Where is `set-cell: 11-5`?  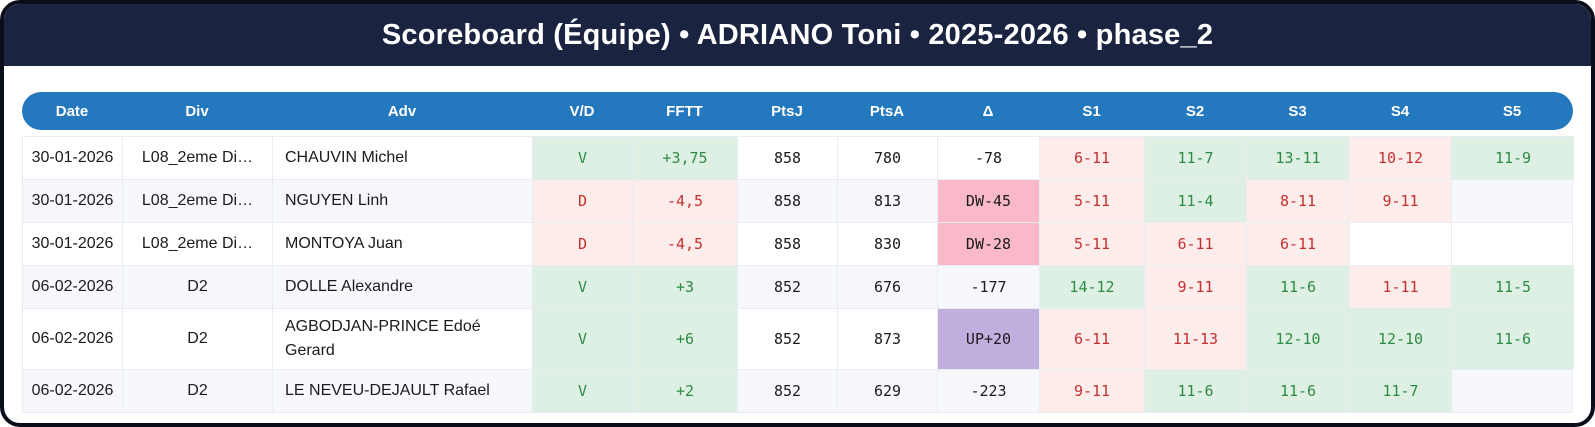 set-cell: 11-5 is located at coordinates (1513, 287).